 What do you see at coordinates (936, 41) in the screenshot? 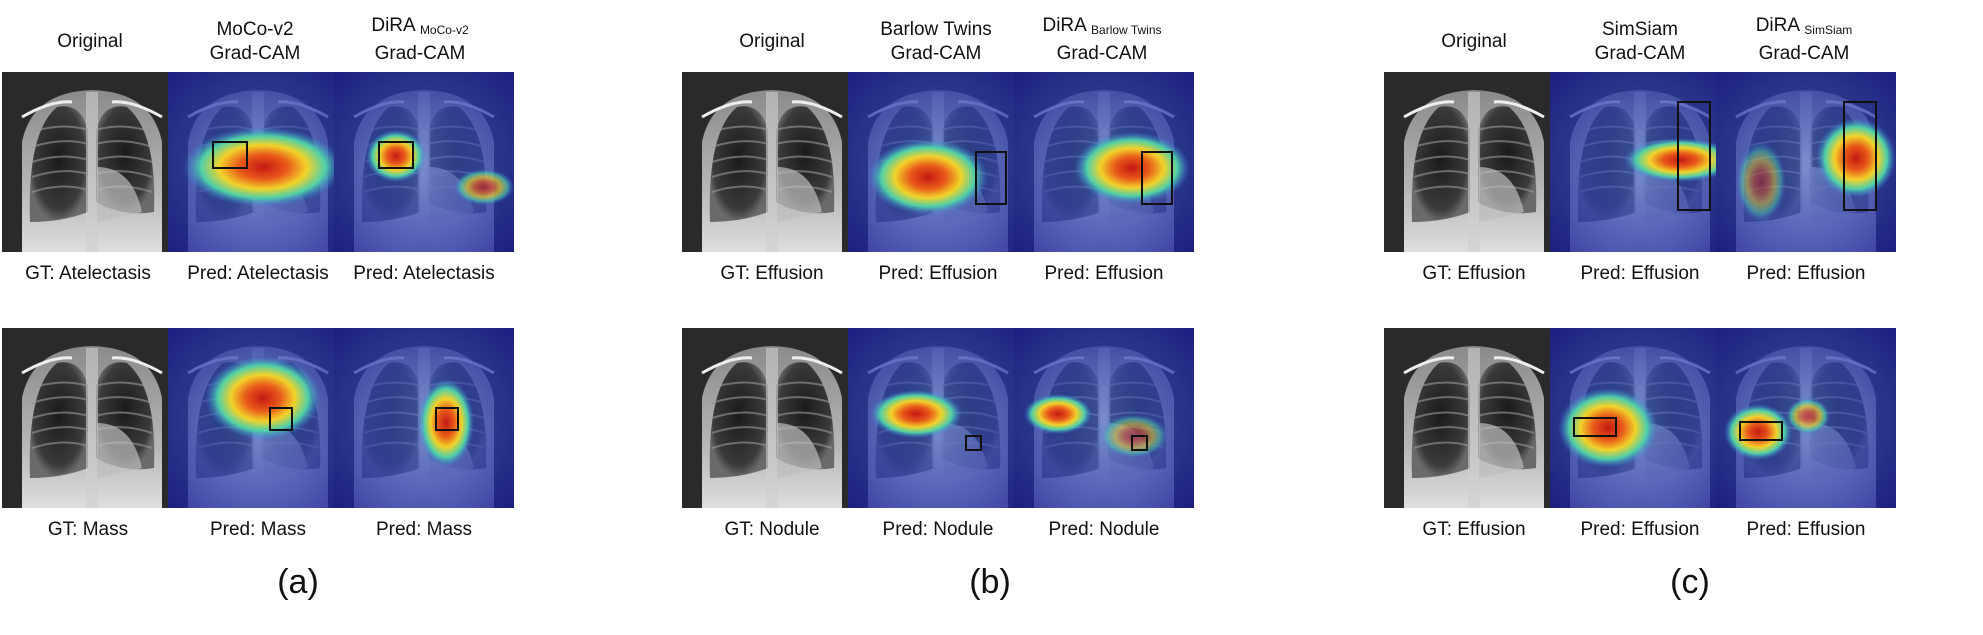
I see `column-title-barlow-twins-gradcam: Barlow Twins Grad-CAM` at bounding box center [936, 41].